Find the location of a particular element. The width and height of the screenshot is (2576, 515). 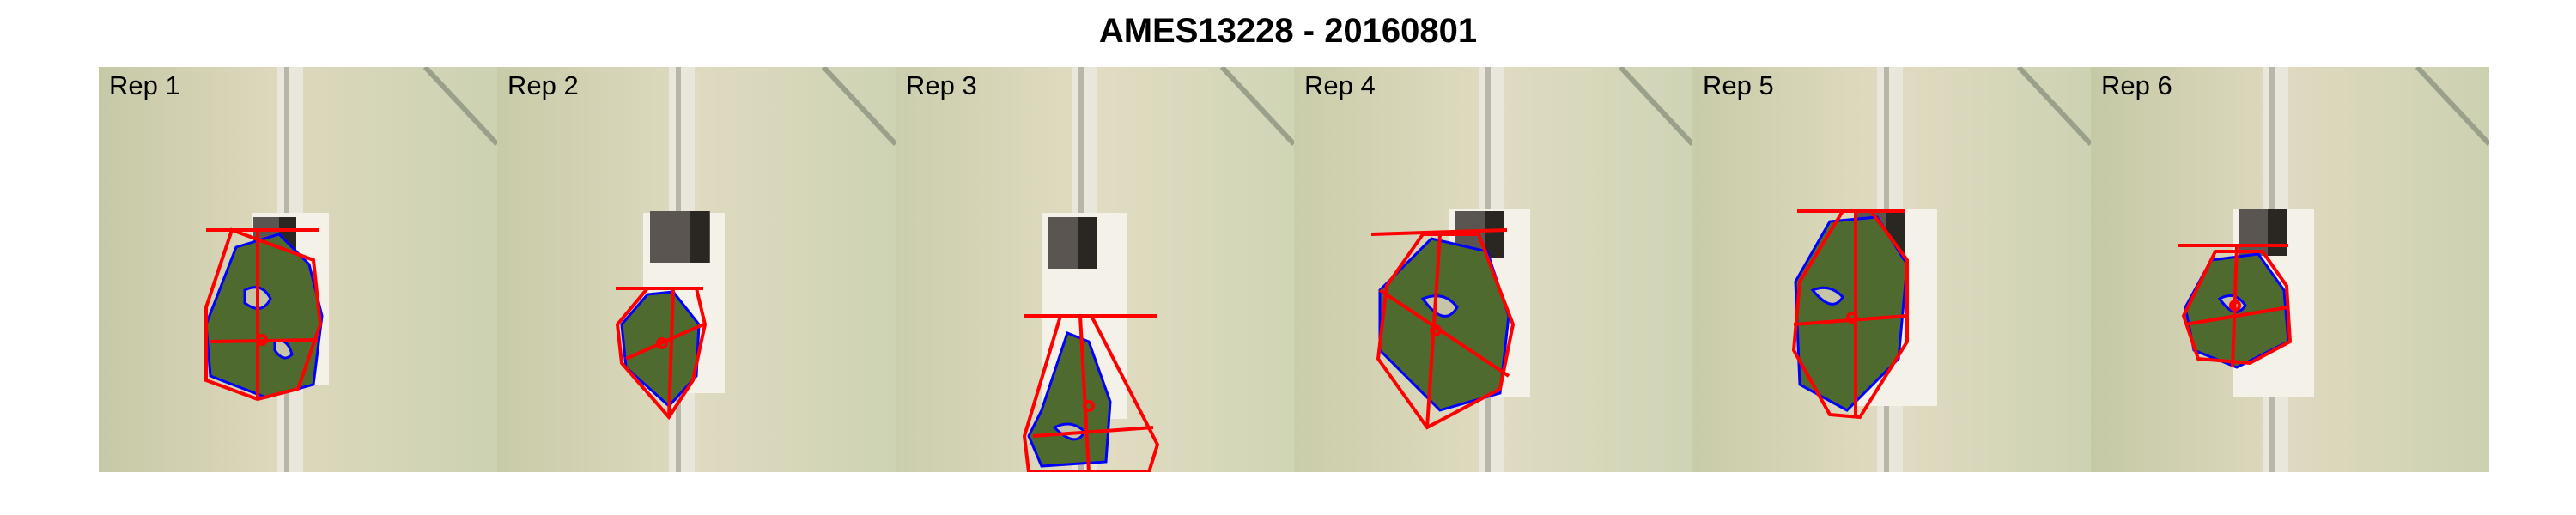

rep-panel-5: Rep 5 is located at coordinates (1892, 269).